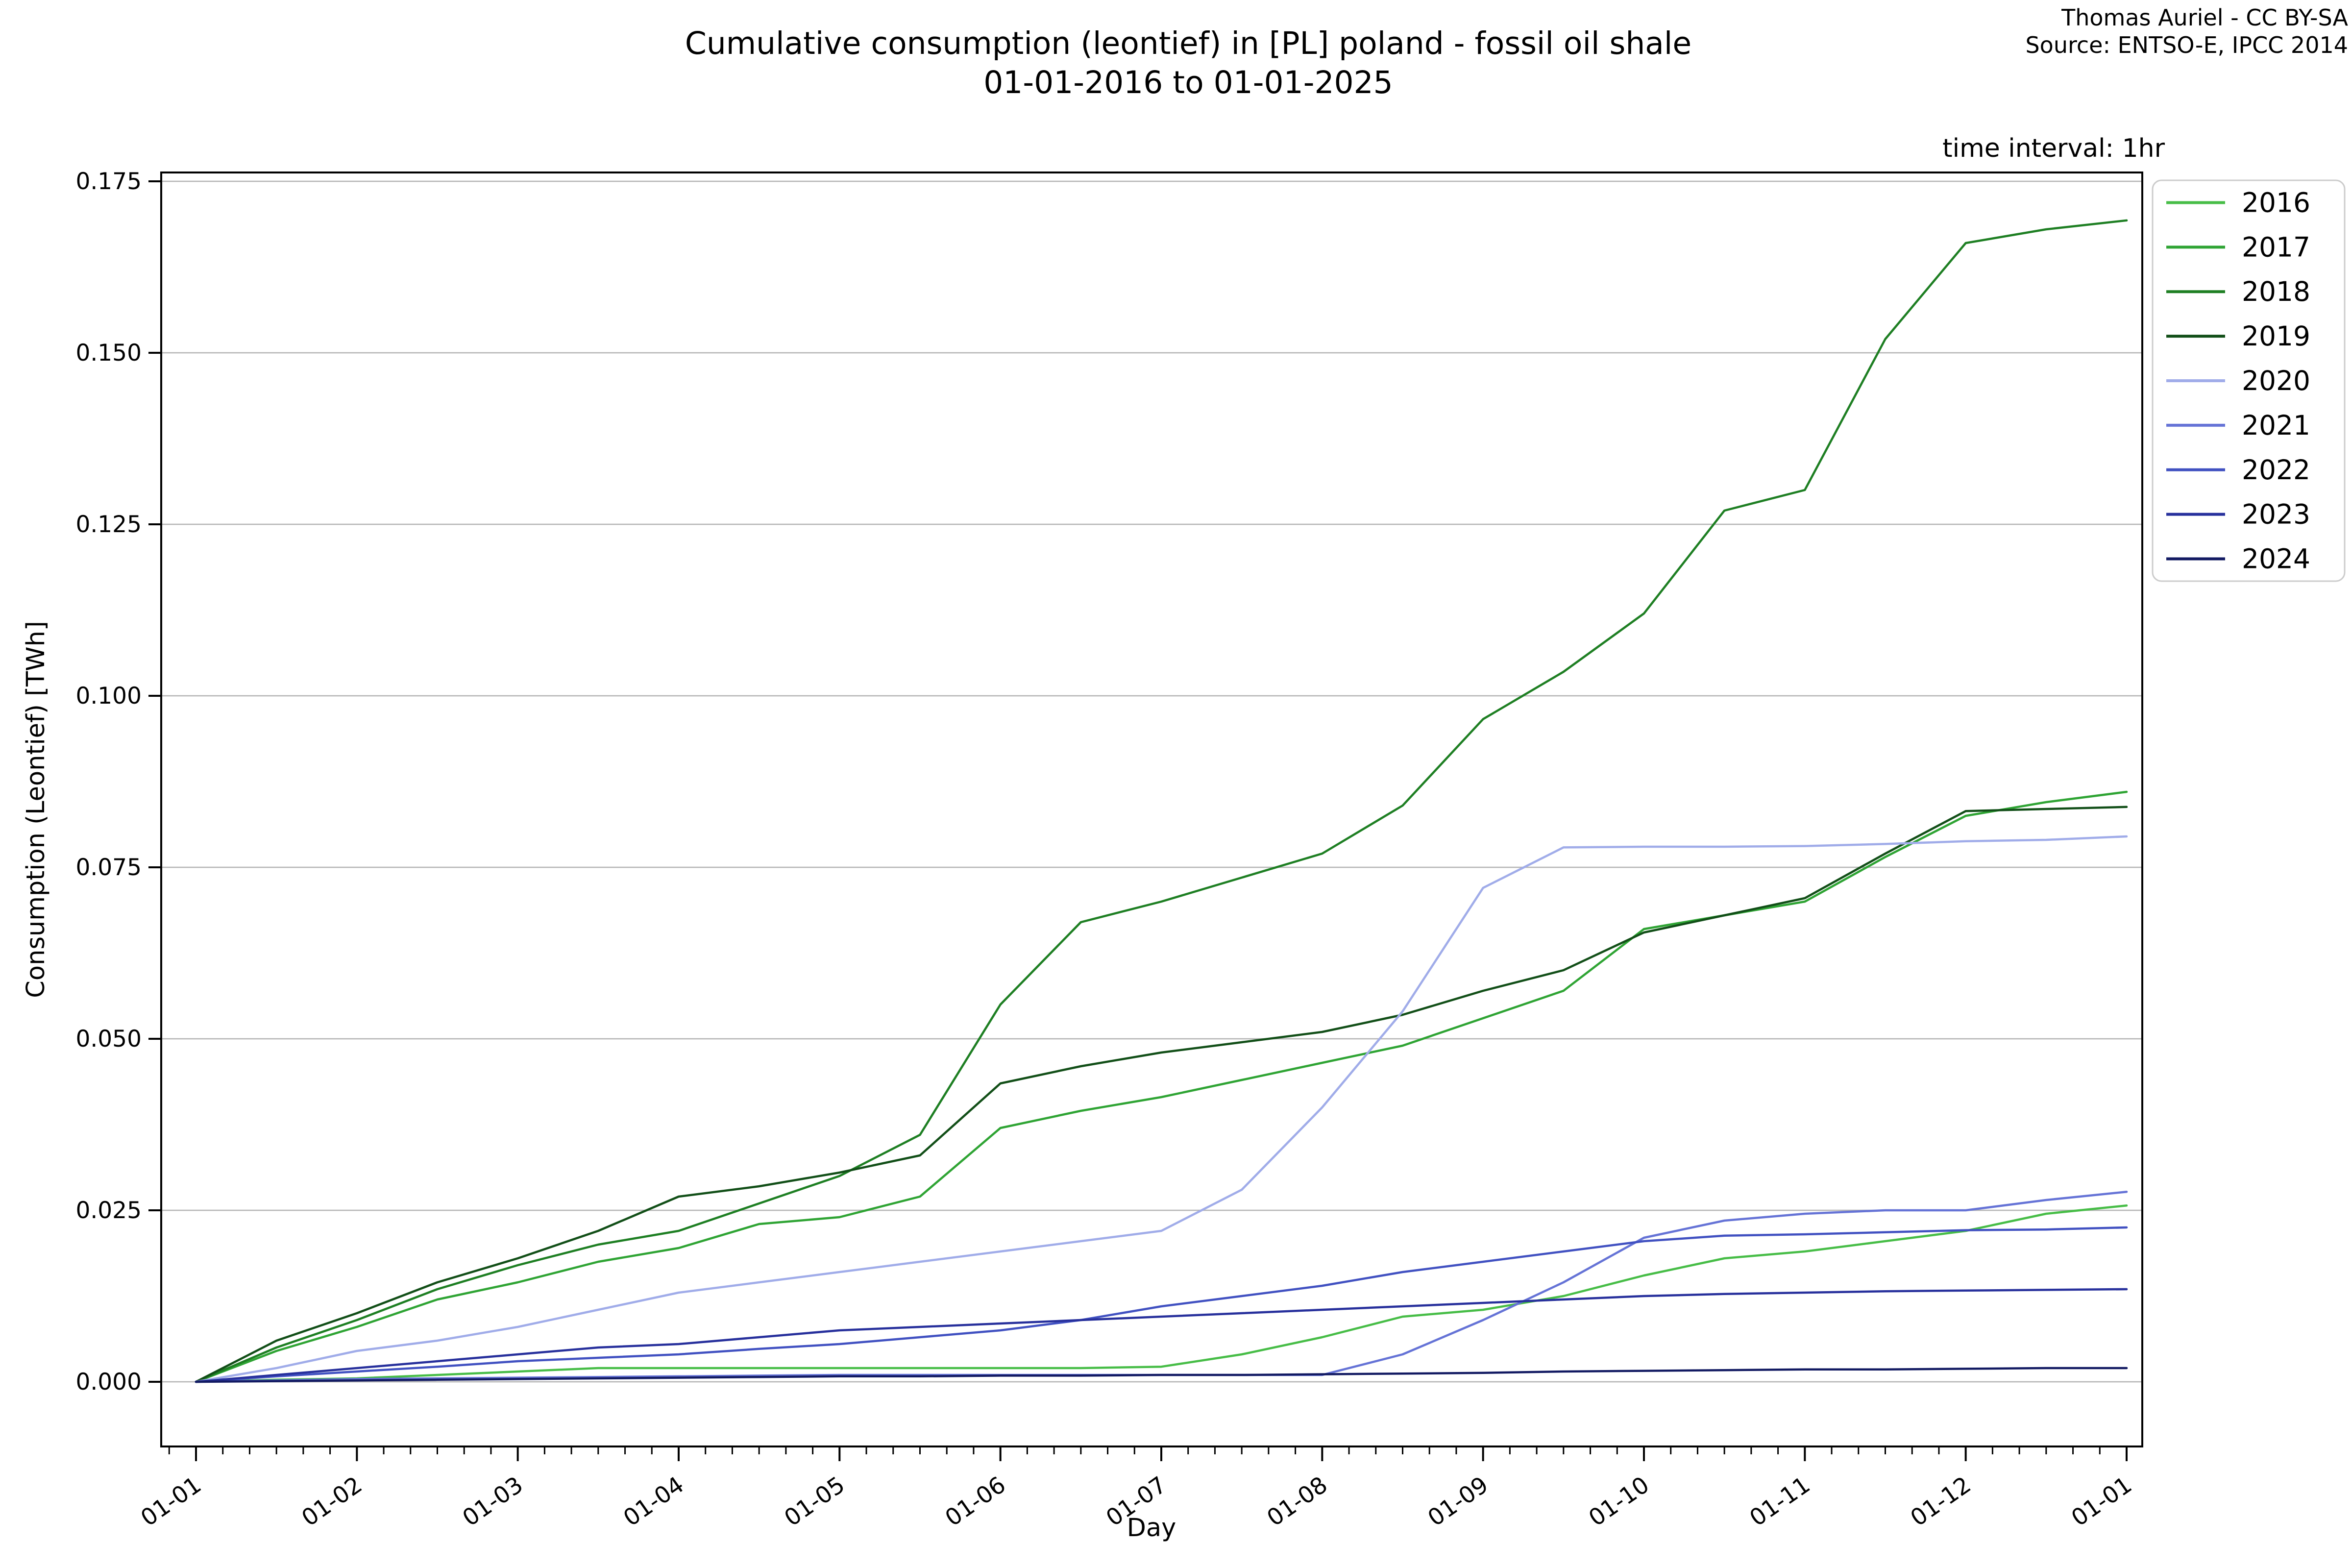 This screenshot has width=2352, height=1568. Describe the element at coordinates (108, 353) in the screenshot. I see `y-tick-label: 0.150` at that location.